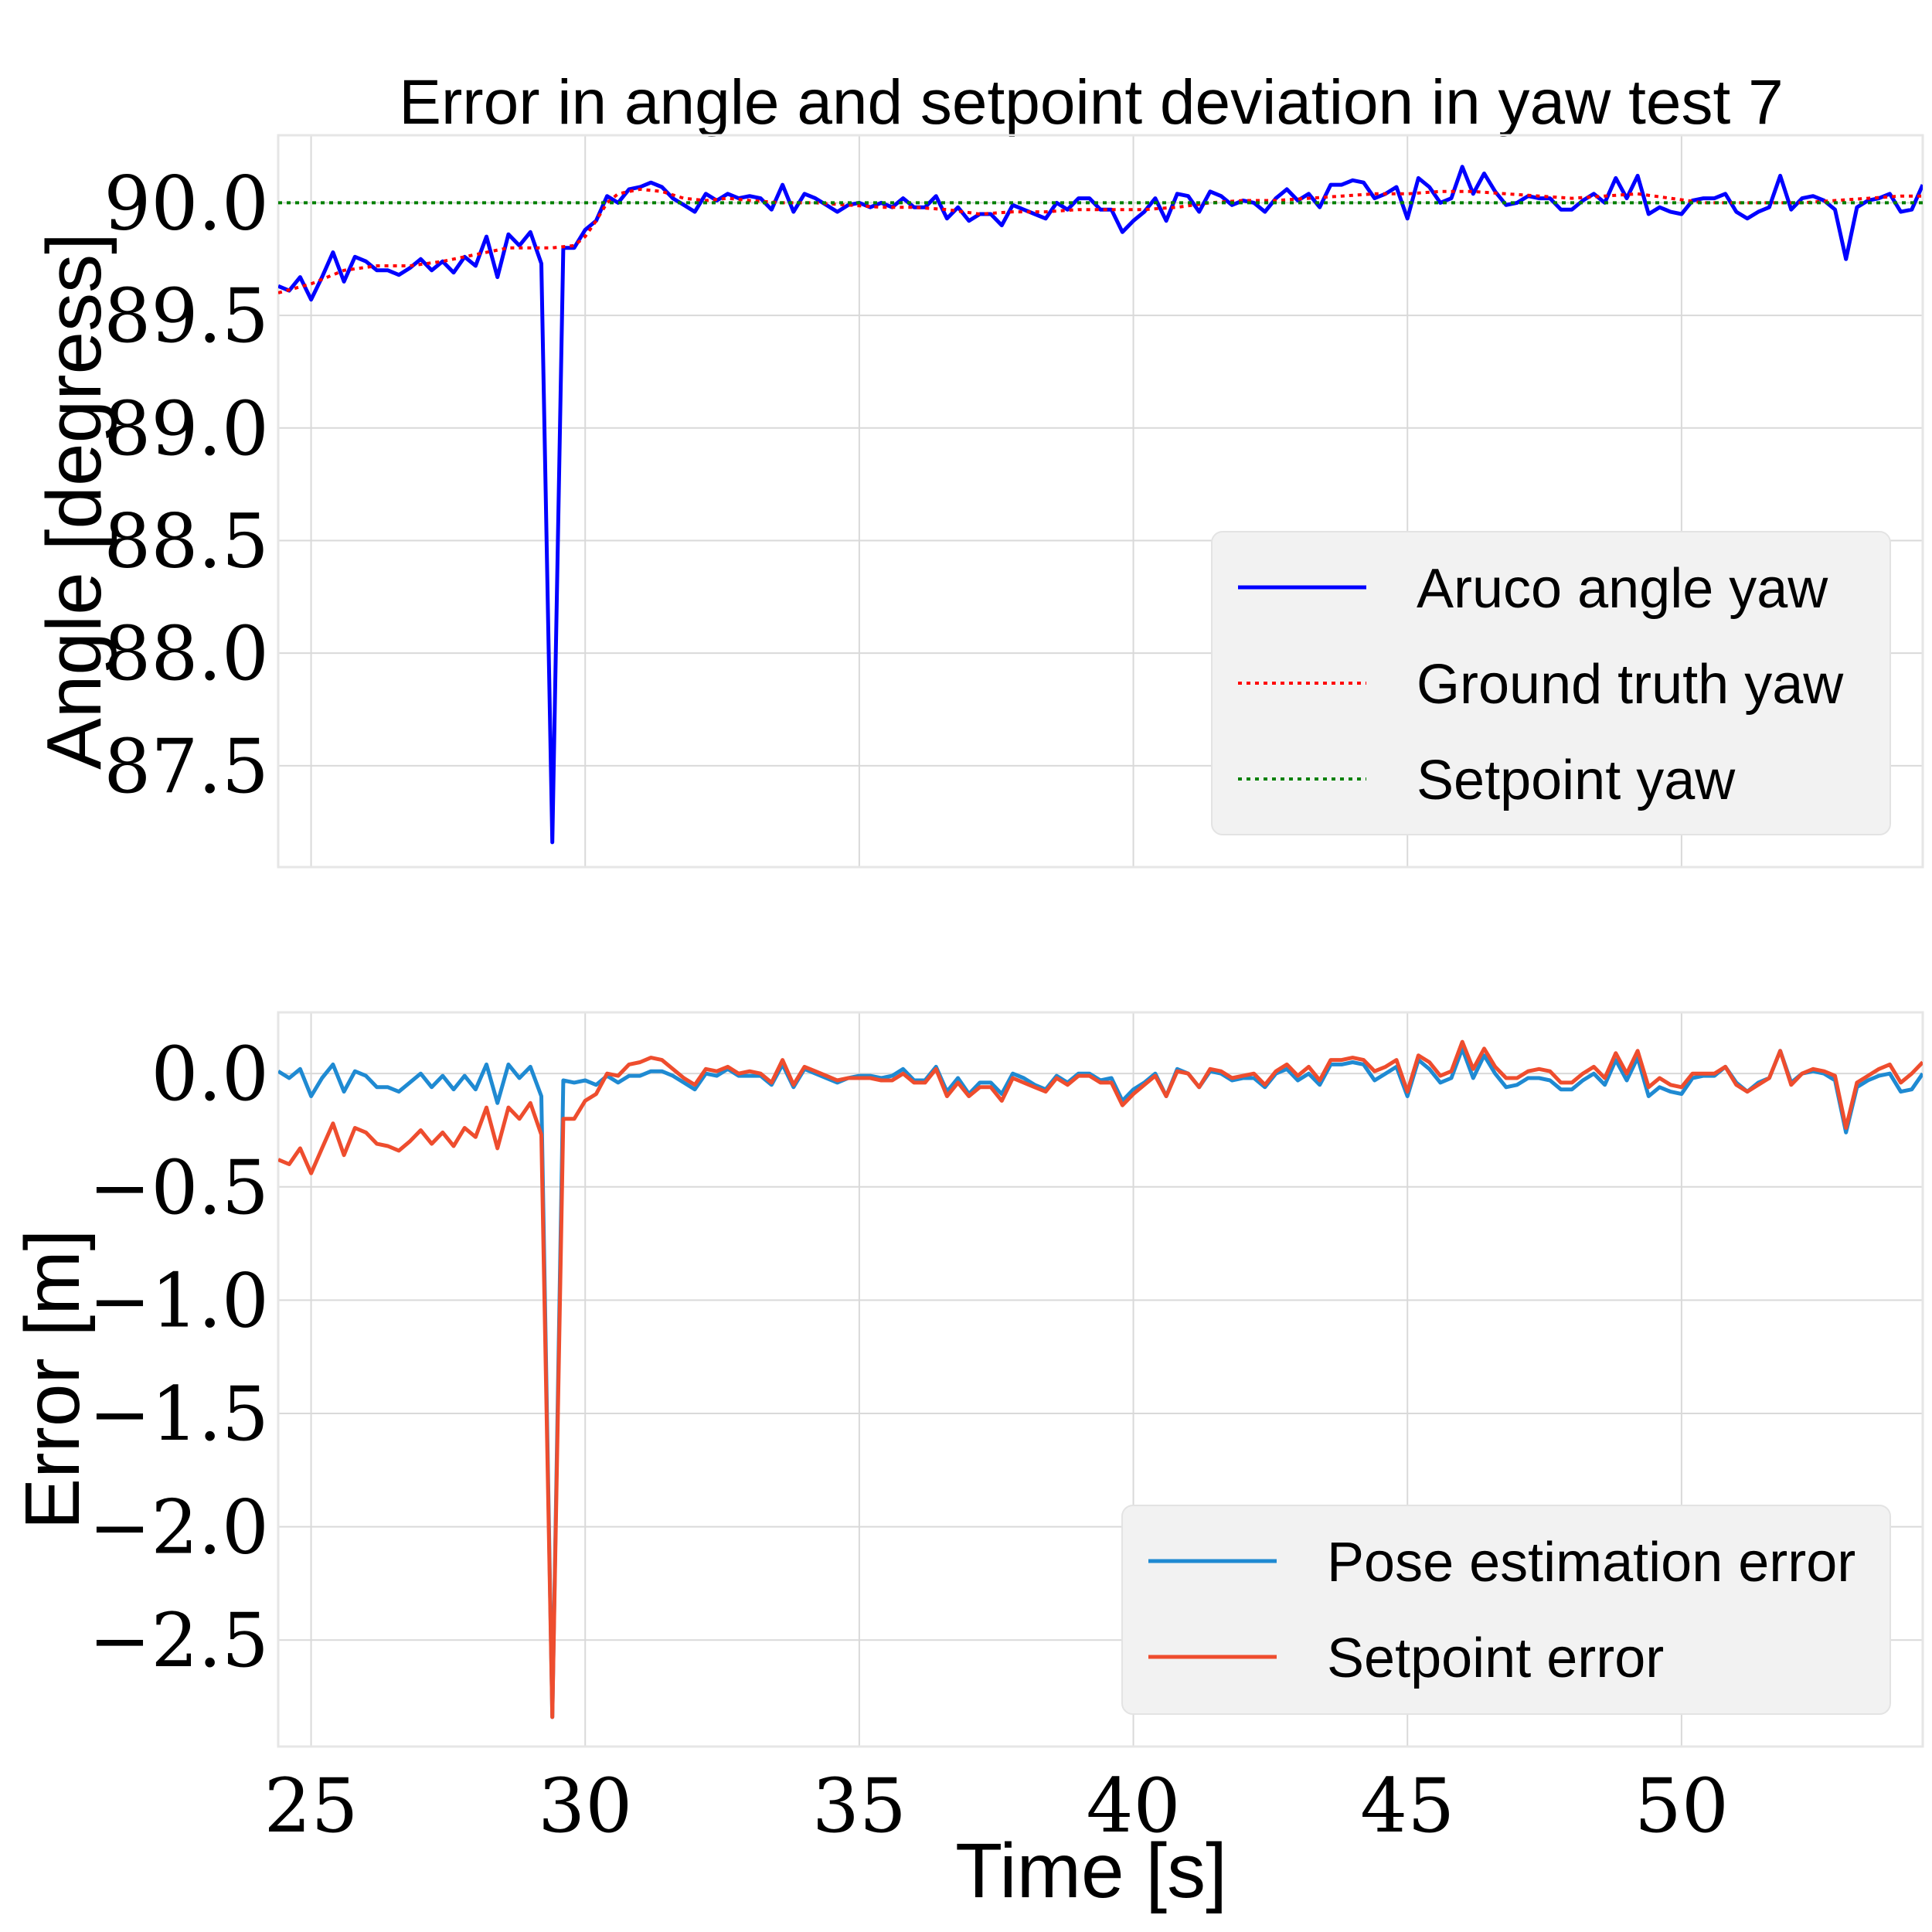  Describe the element at coordinates (179, 1528) in the screenshot. I see `y-tick-label: −2.0` at that location.